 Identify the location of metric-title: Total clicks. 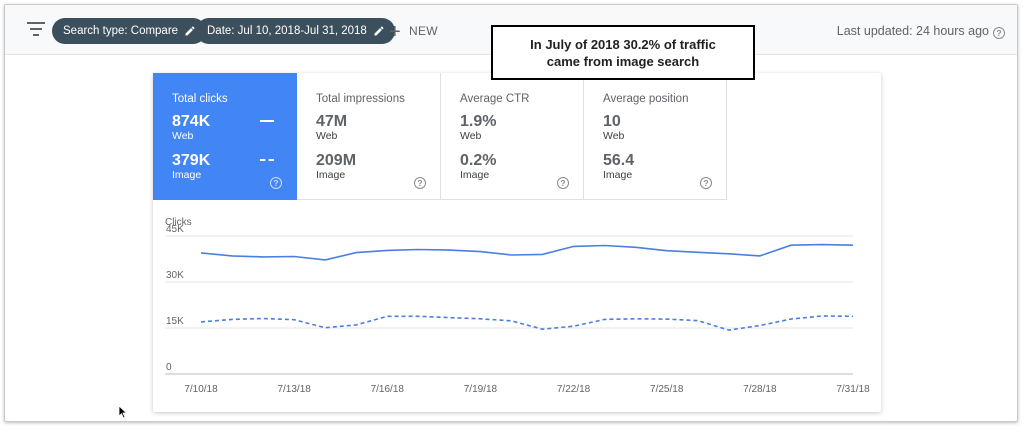
(200, 99).